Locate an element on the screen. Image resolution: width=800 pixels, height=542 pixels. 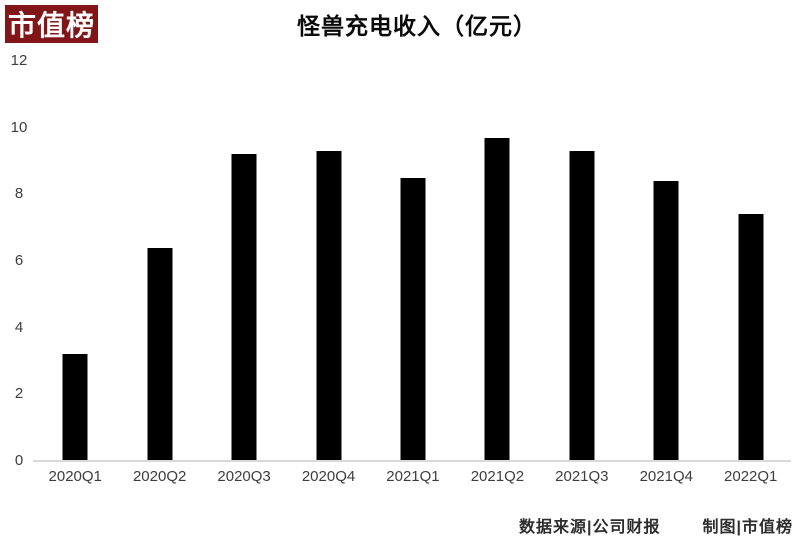
x-axis-tick-label: 2022Q1 is located at coordinates (751, 476).